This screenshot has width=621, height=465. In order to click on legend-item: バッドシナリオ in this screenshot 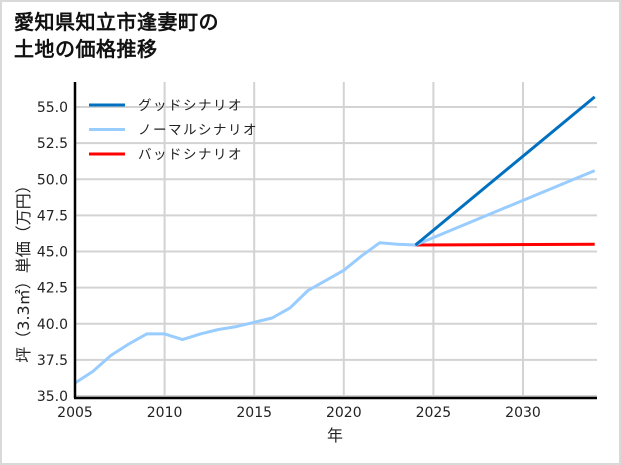, I will do `click(166, 155)`.